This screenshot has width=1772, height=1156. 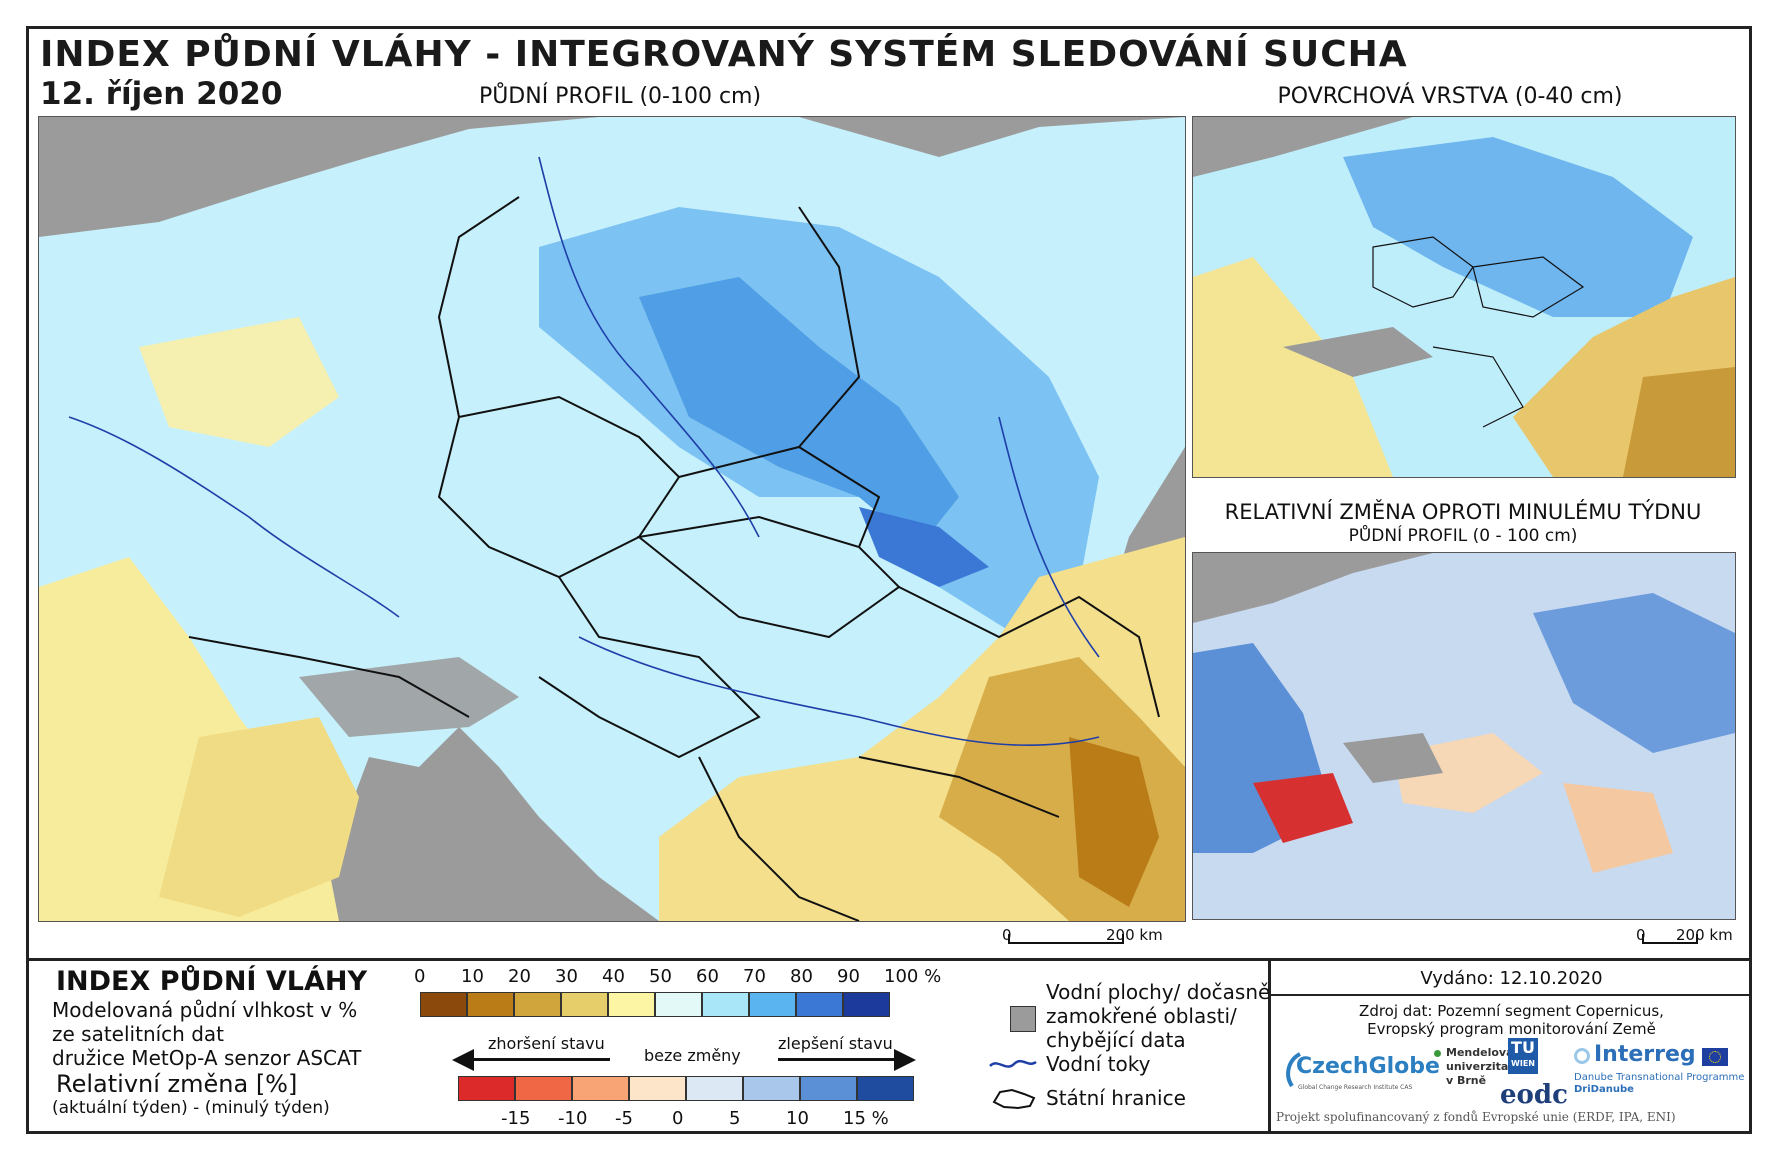 I want to click on river-line-icon, so click(x=1013, y=1063).